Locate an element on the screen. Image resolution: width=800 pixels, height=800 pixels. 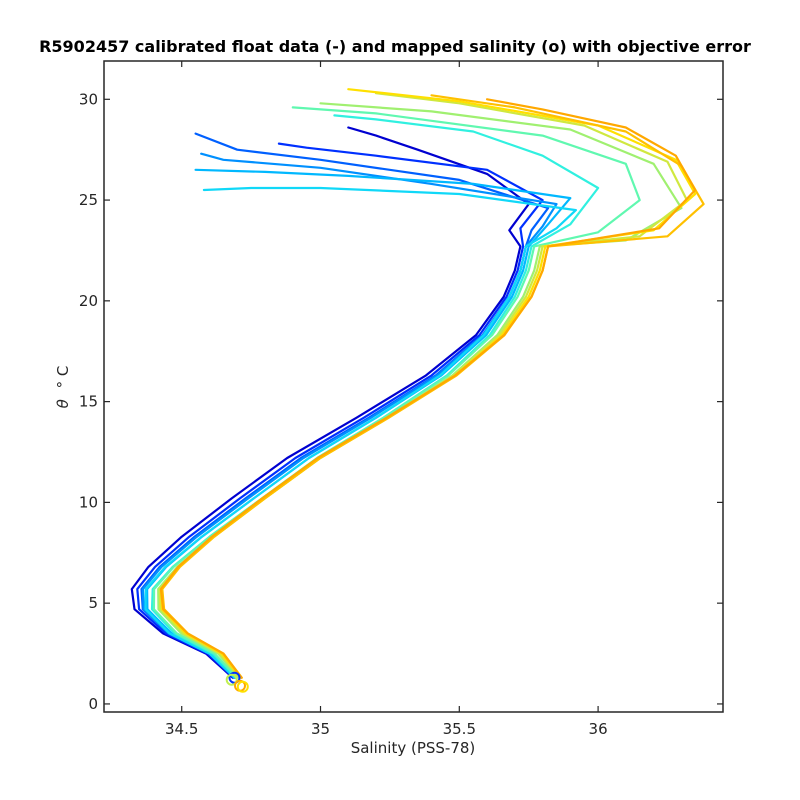
x-tick-label: 35 is located at coordinates (320, 729).